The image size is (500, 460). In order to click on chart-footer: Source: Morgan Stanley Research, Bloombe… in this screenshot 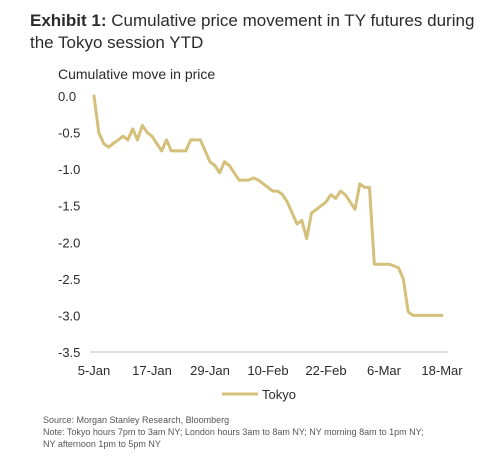, I will do `click(268, 432)`.